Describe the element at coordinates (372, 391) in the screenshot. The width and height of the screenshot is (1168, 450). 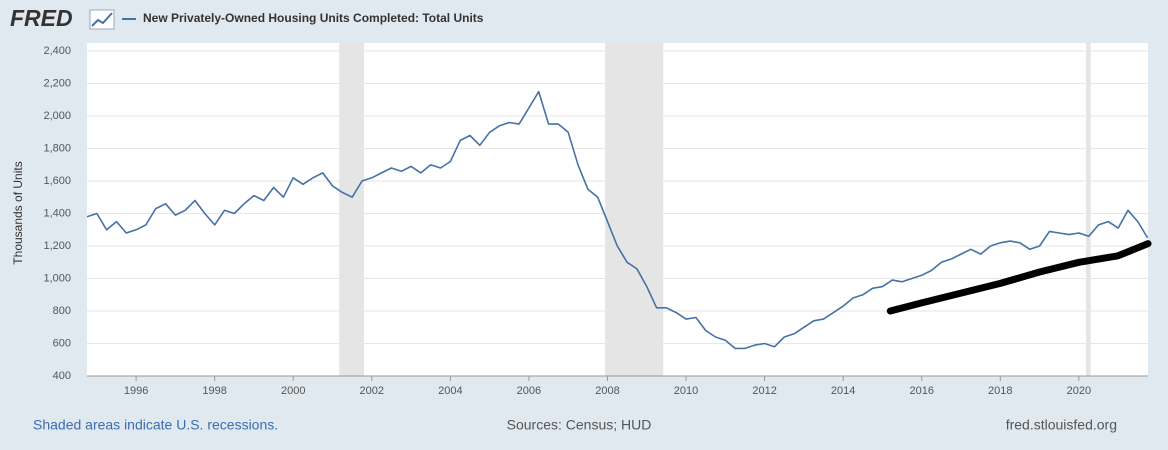
I see `x-tick-label: 2002` at that location.